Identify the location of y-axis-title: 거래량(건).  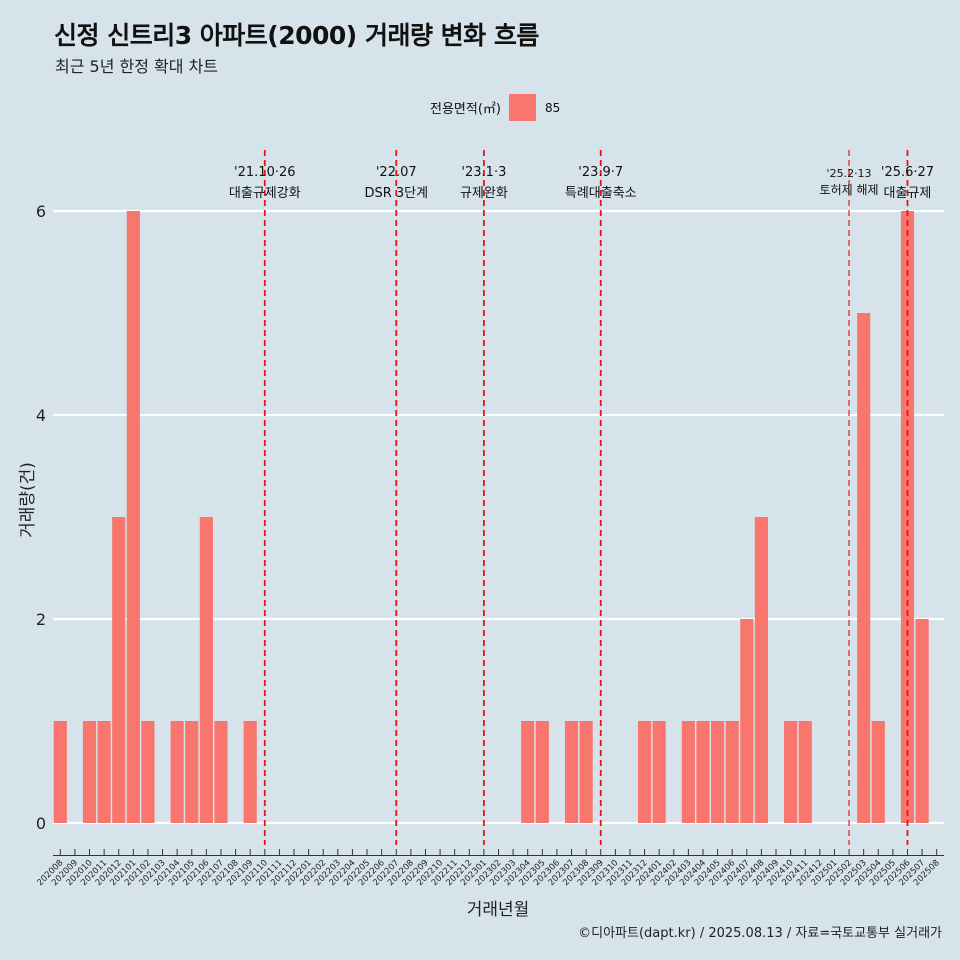
(28, 500).